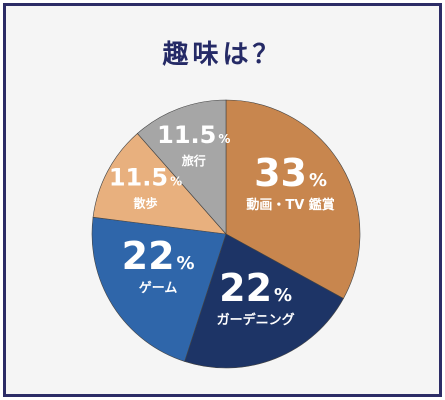 The image size is (445, 400). What do you see at coordinates (194, 160) in the screenshot?
I see `slice-category-label: 旅行` at bounding box center [194, 160].